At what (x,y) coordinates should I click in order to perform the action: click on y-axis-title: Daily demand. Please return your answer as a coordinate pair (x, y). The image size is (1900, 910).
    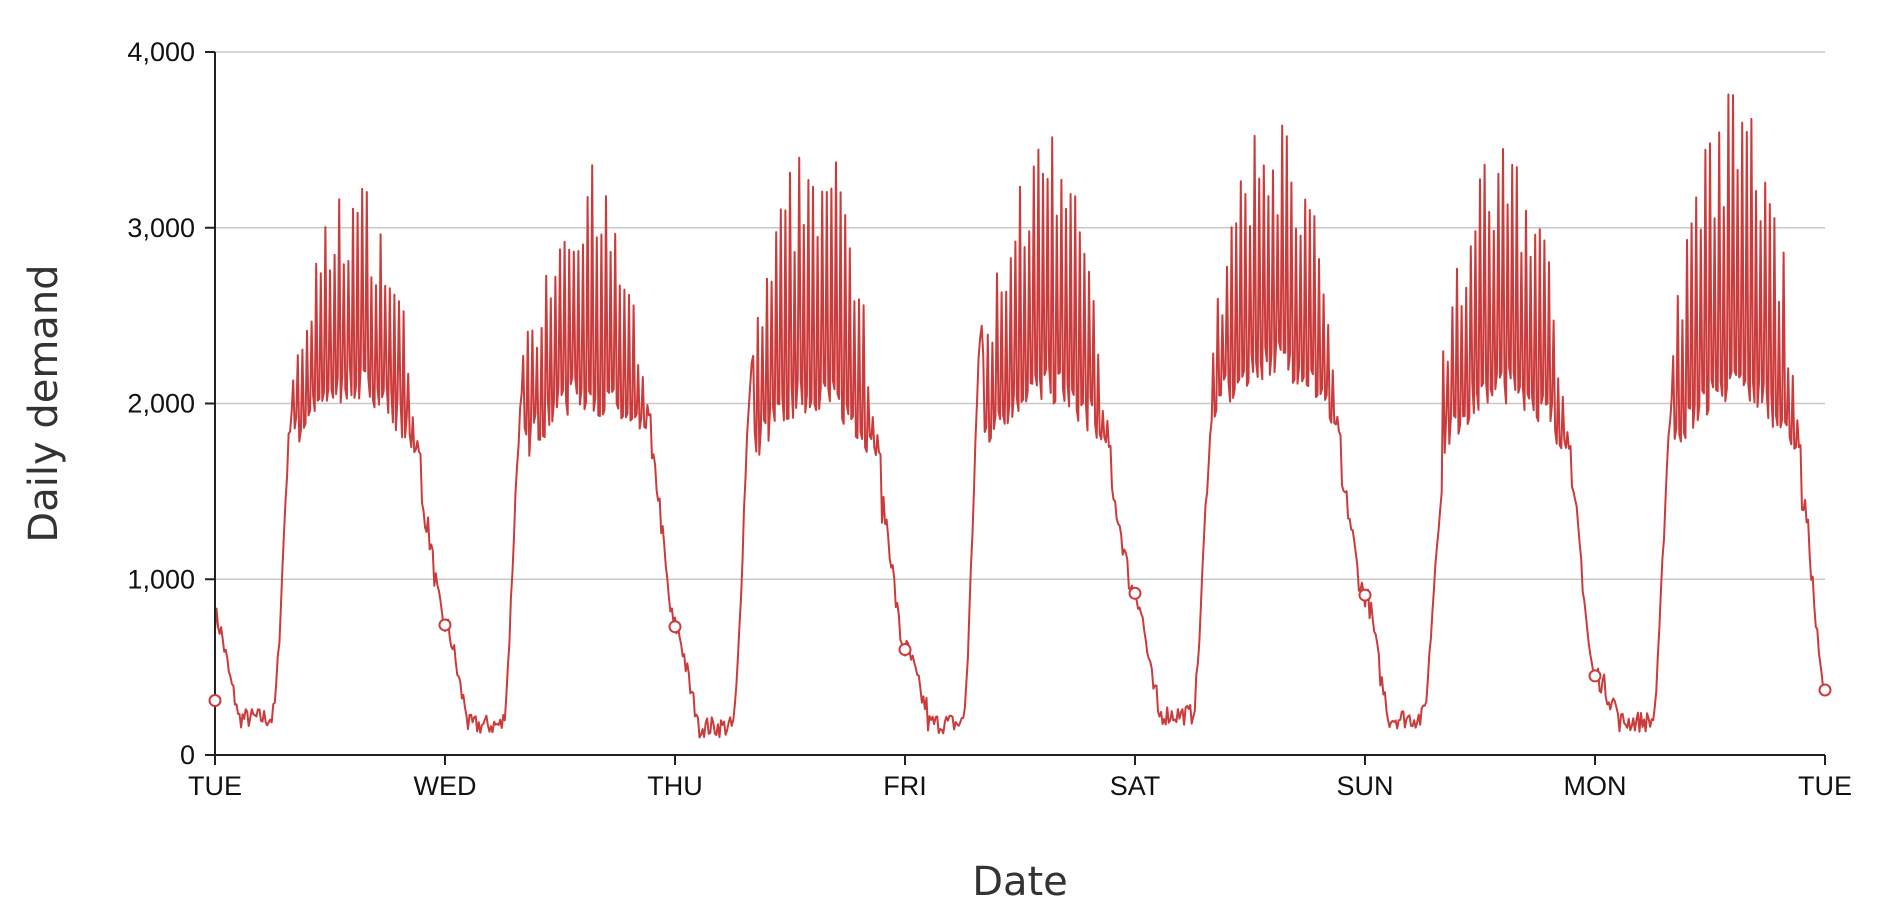
    Looking at the image, I should click on (44, 403).